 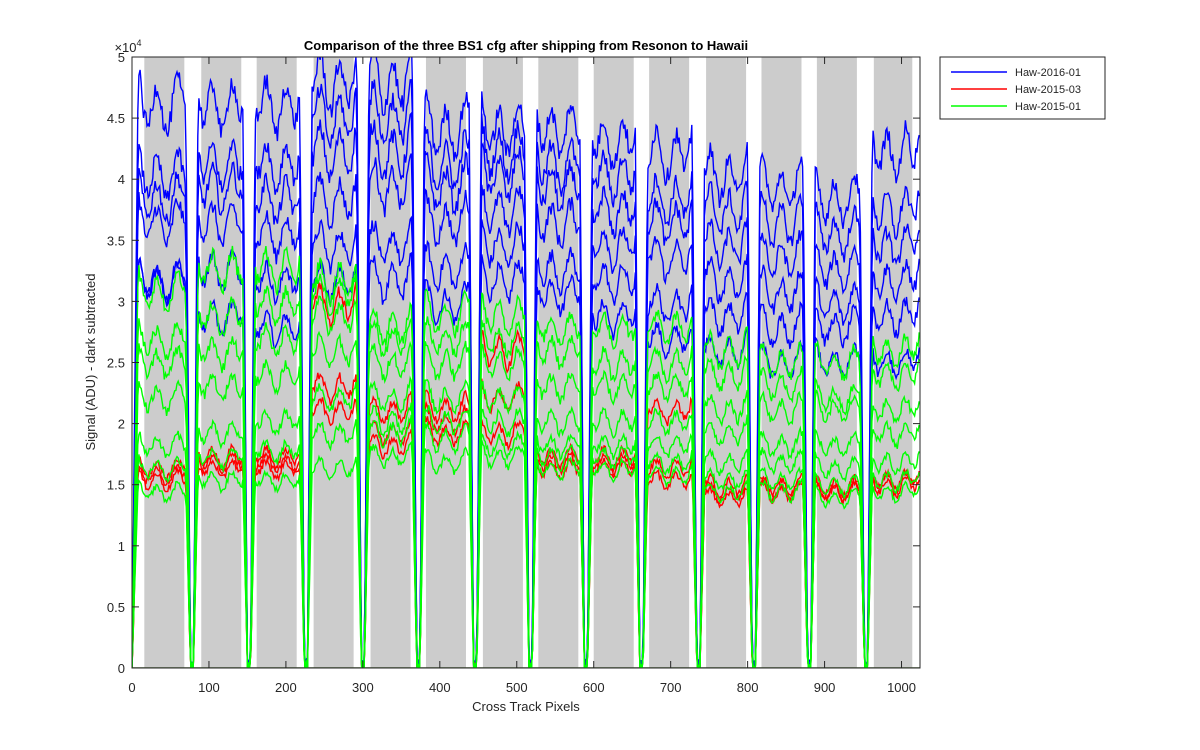 What do you see at coordinates (1048, 107) in the screenshot?
I see `legend-label: Haw-2015-01` at bounding box center [1048, 107].